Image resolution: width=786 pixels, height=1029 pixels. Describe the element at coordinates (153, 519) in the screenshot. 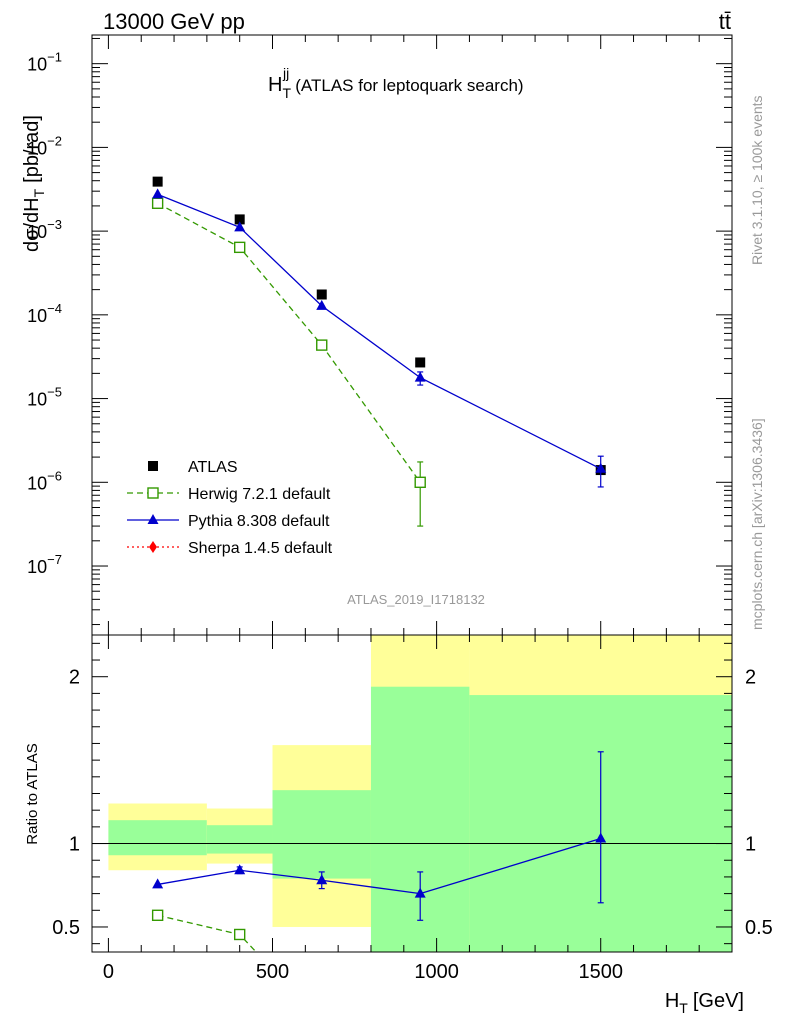

I see `legend-pythia-marker` at that location.